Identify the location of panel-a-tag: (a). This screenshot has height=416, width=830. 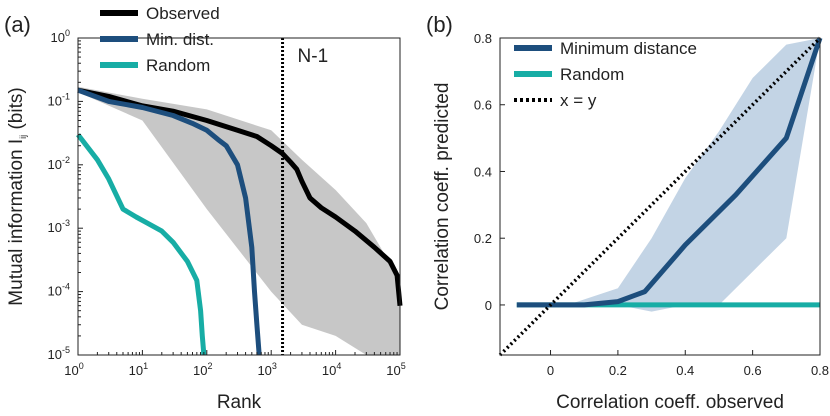
(17, 24).